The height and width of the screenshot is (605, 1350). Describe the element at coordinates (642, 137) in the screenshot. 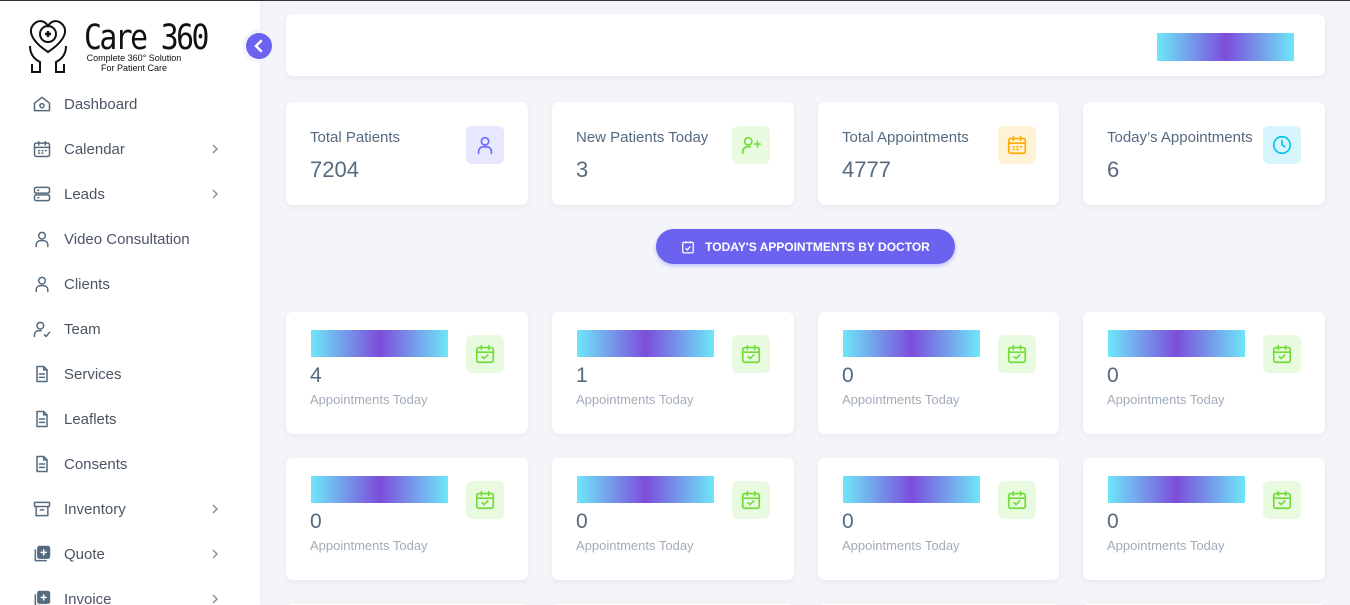

I see `stat-title: New Patients Today` at that location.